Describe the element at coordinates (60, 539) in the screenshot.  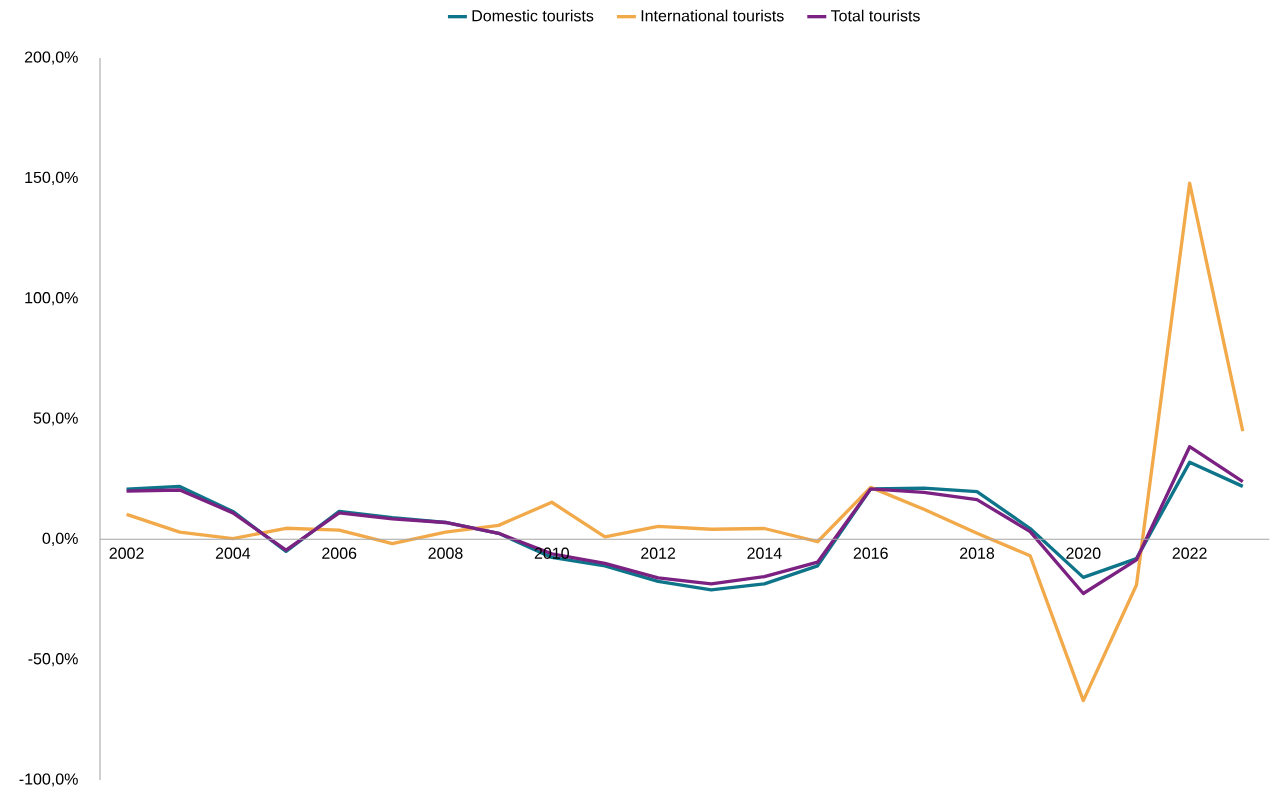
I see `y-tick-label: 0,0%` at that location.